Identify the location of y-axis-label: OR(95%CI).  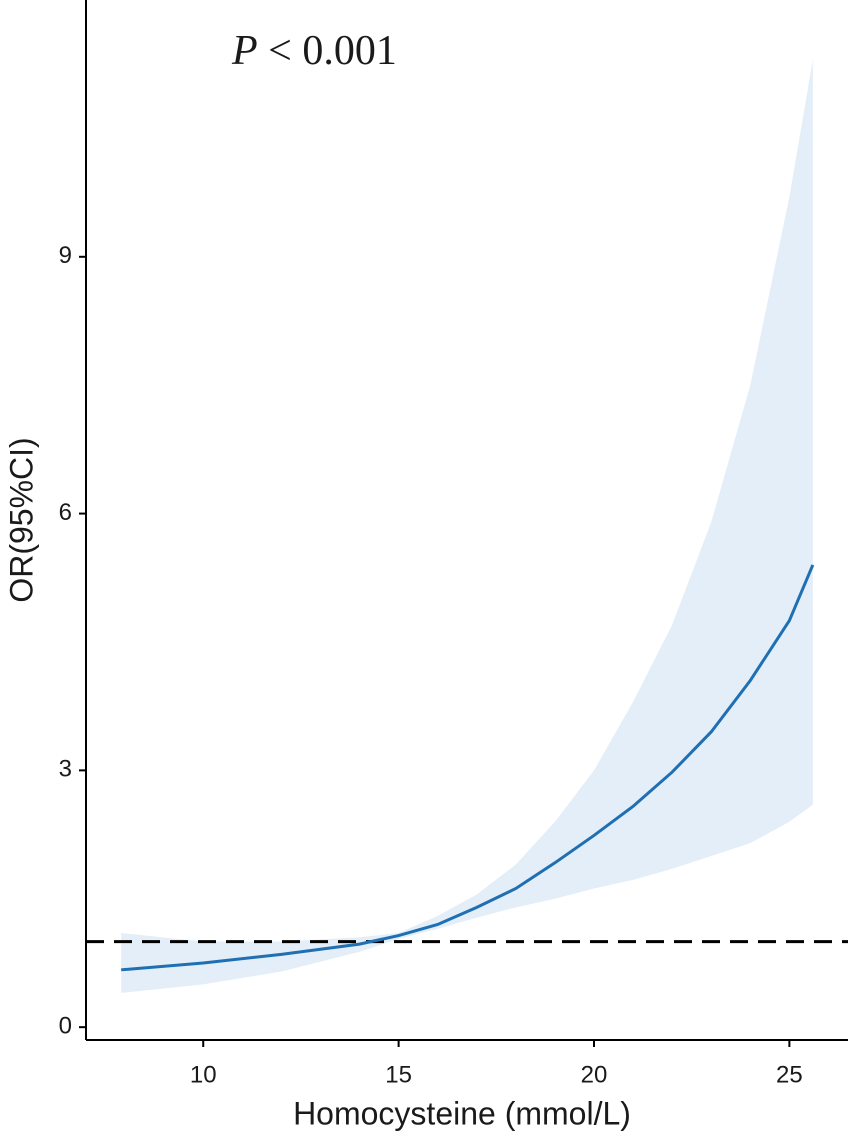
(21, 519).